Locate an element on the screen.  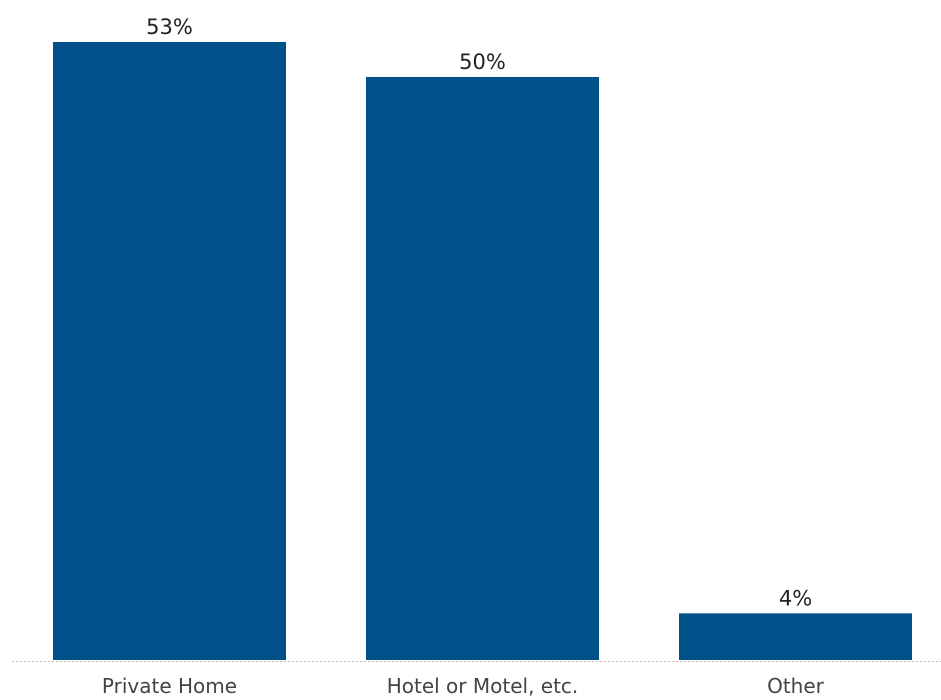
category-label-hotel-or-motel-etc: Hotel or Motel, etc. is located at coordinates (483, 686).